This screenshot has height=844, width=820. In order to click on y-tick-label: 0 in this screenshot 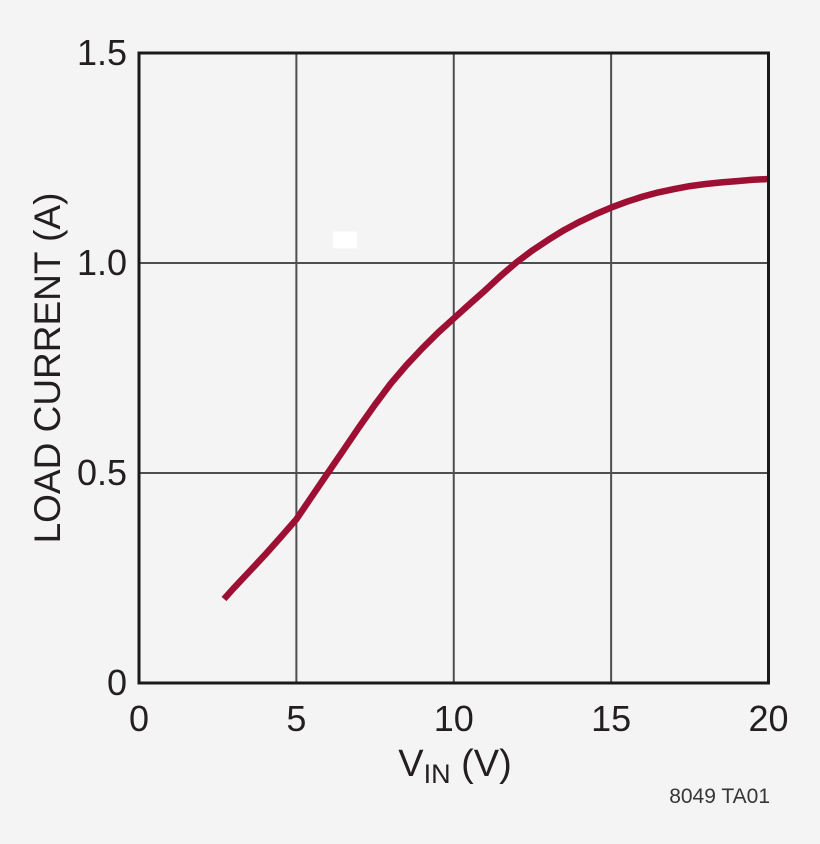, I will do `click(116, 682)`.